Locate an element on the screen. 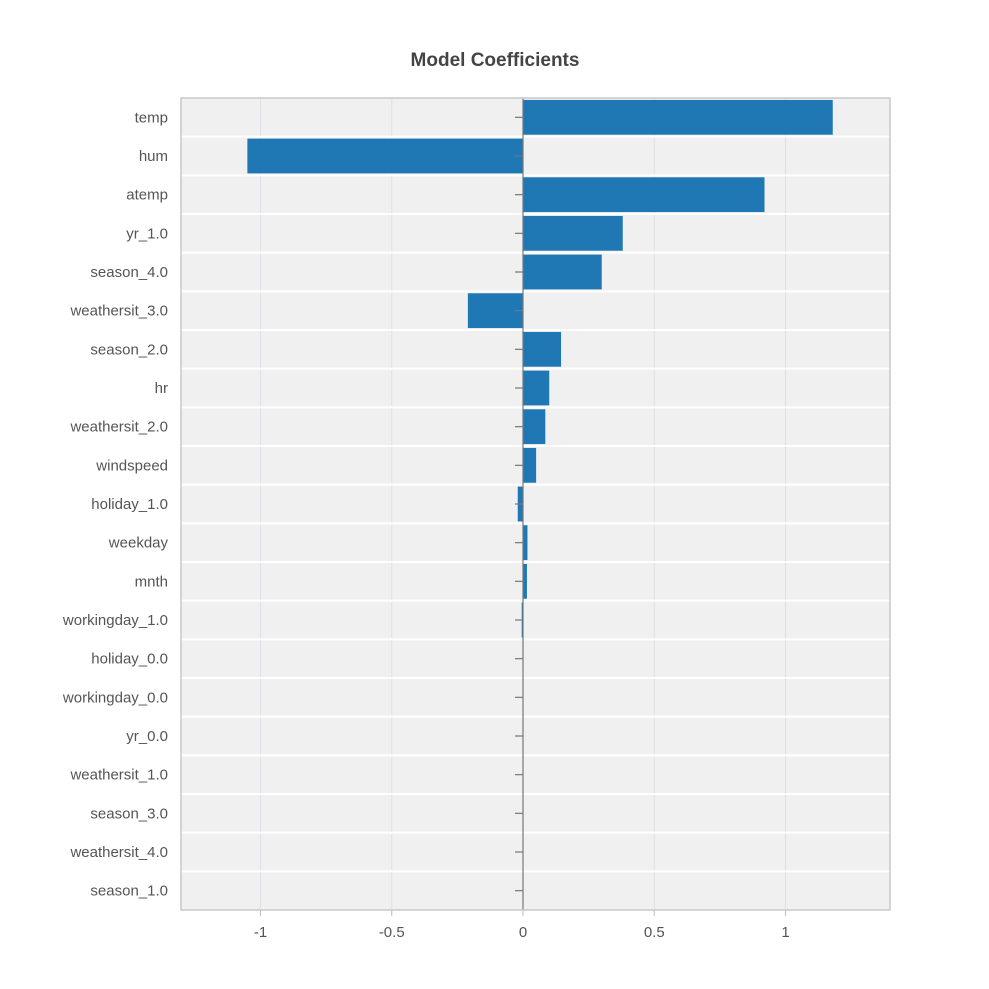 Image resolution: width=989 pixels, height=989 pixels. bar-hr is located at coordinates (536, 388).